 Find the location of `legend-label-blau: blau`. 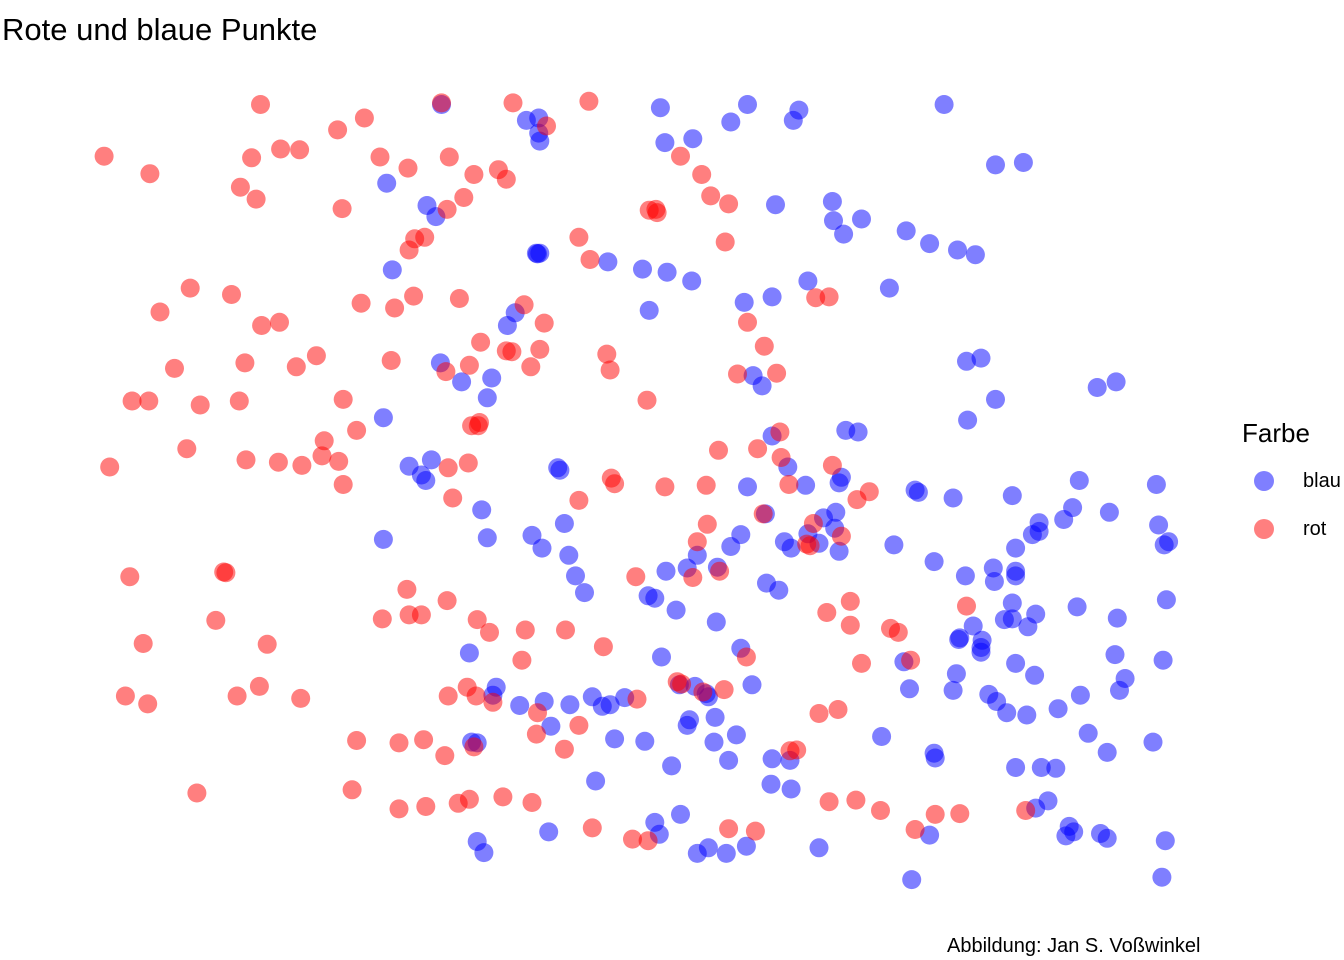

legend-label-blau: blau is located at coordinates (1322, 481).